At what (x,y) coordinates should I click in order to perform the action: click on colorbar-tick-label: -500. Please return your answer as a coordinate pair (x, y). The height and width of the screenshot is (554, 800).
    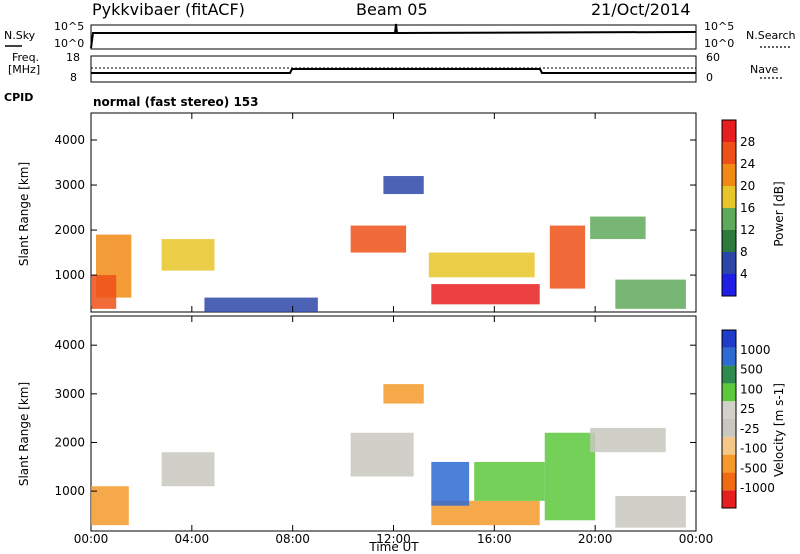
    Looking at the image, I should click on (753, 468).